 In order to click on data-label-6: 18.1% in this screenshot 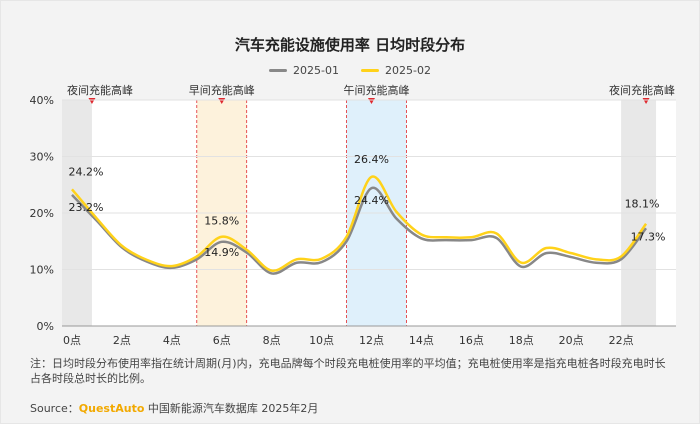, I will do `click(642, 204)`.